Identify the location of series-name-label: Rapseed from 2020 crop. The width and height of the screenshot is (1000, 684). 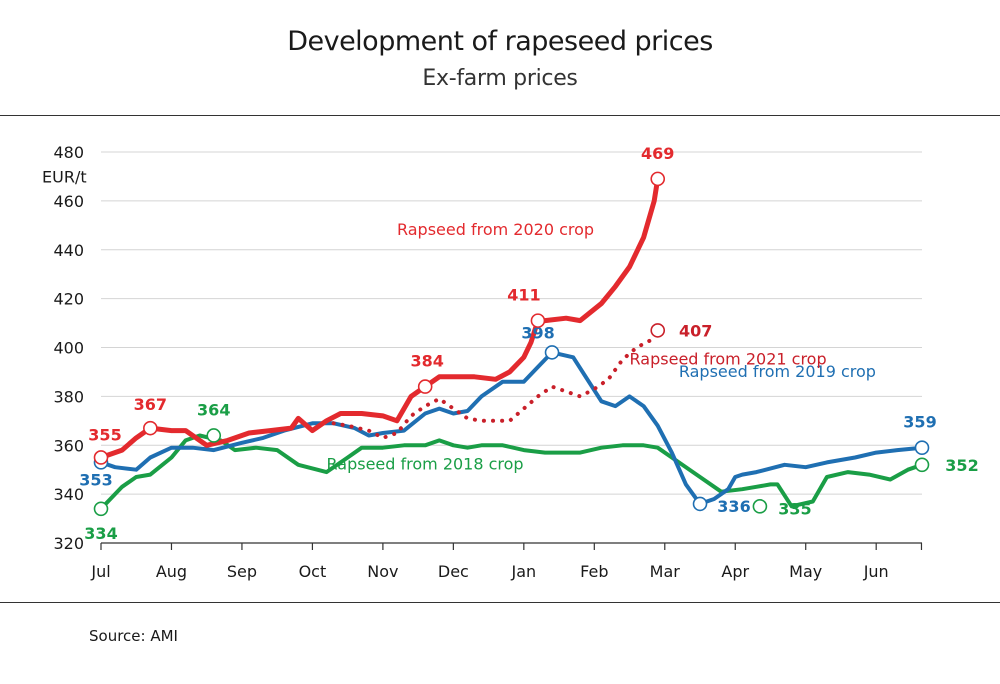
(495, 229).